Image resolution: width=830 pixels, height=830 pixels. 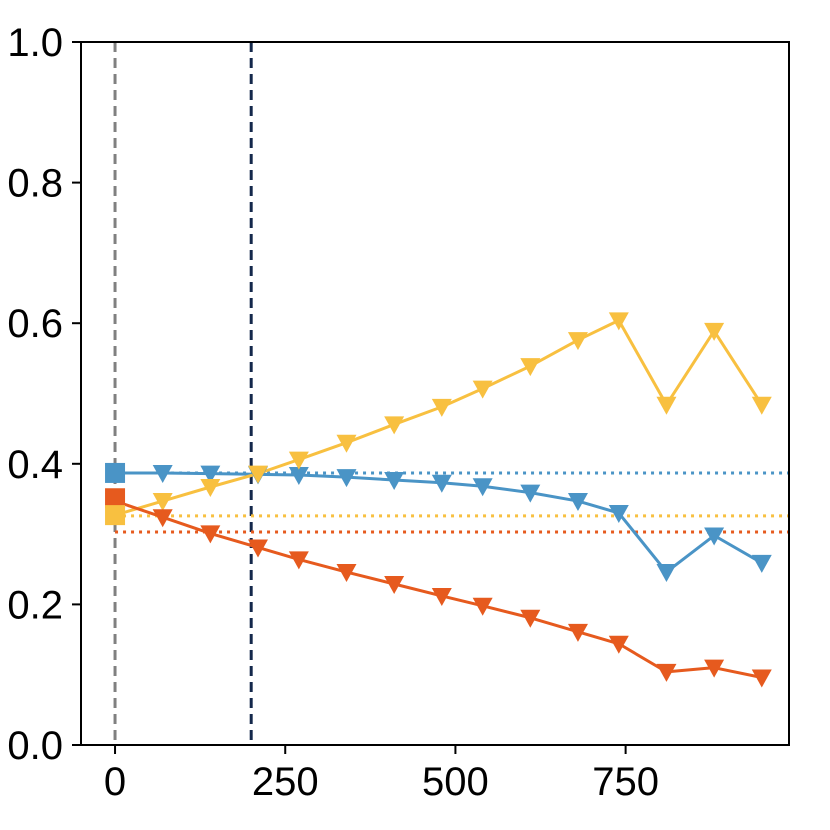 I want to click on start-markers, so click(x=115, y=494).